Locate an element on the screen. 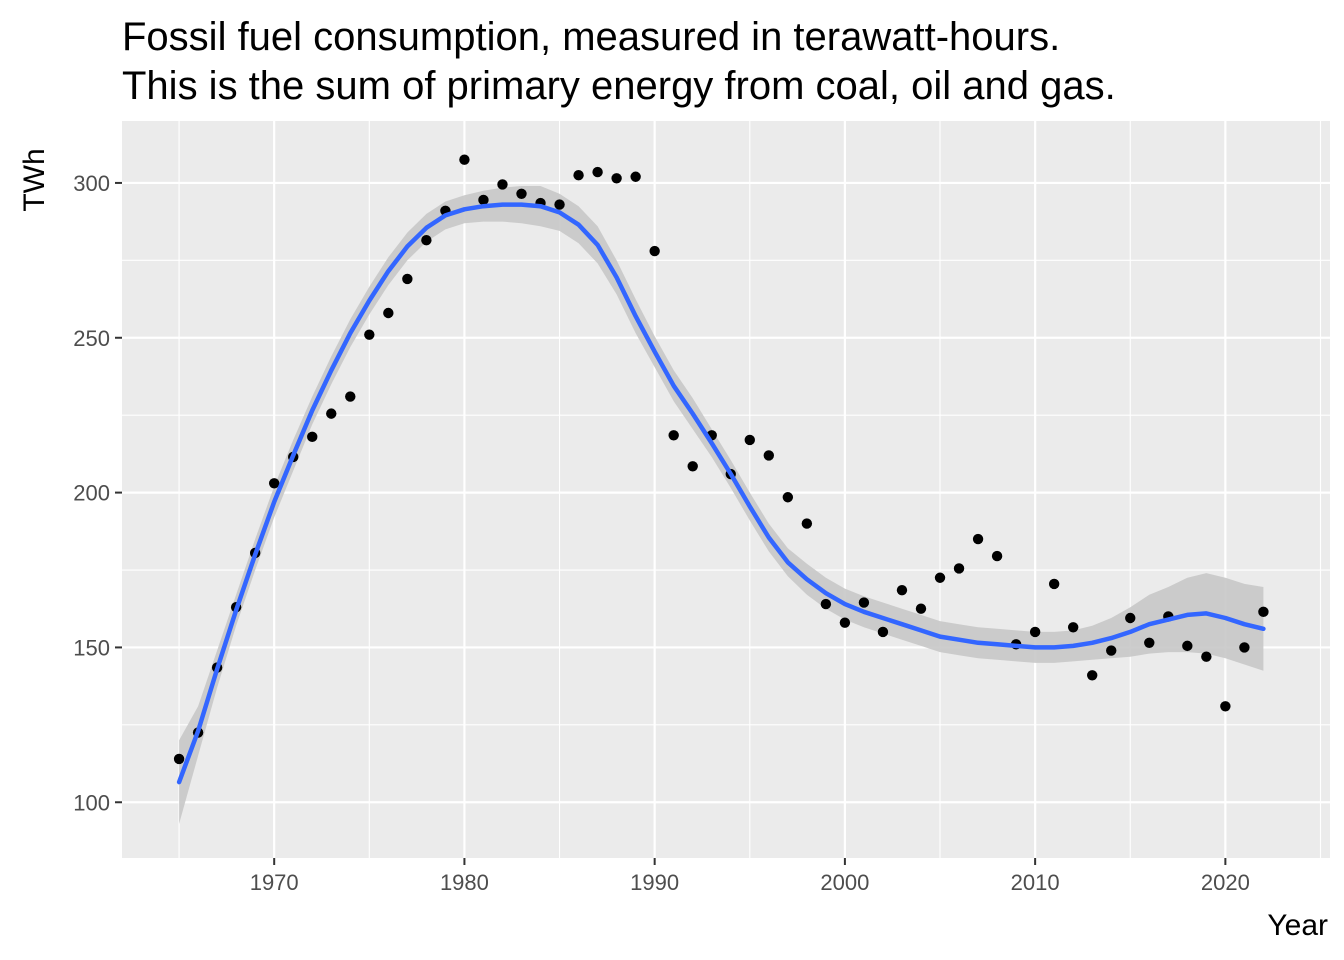  y-tick-label: 200 is located at coordinates (91, 493).